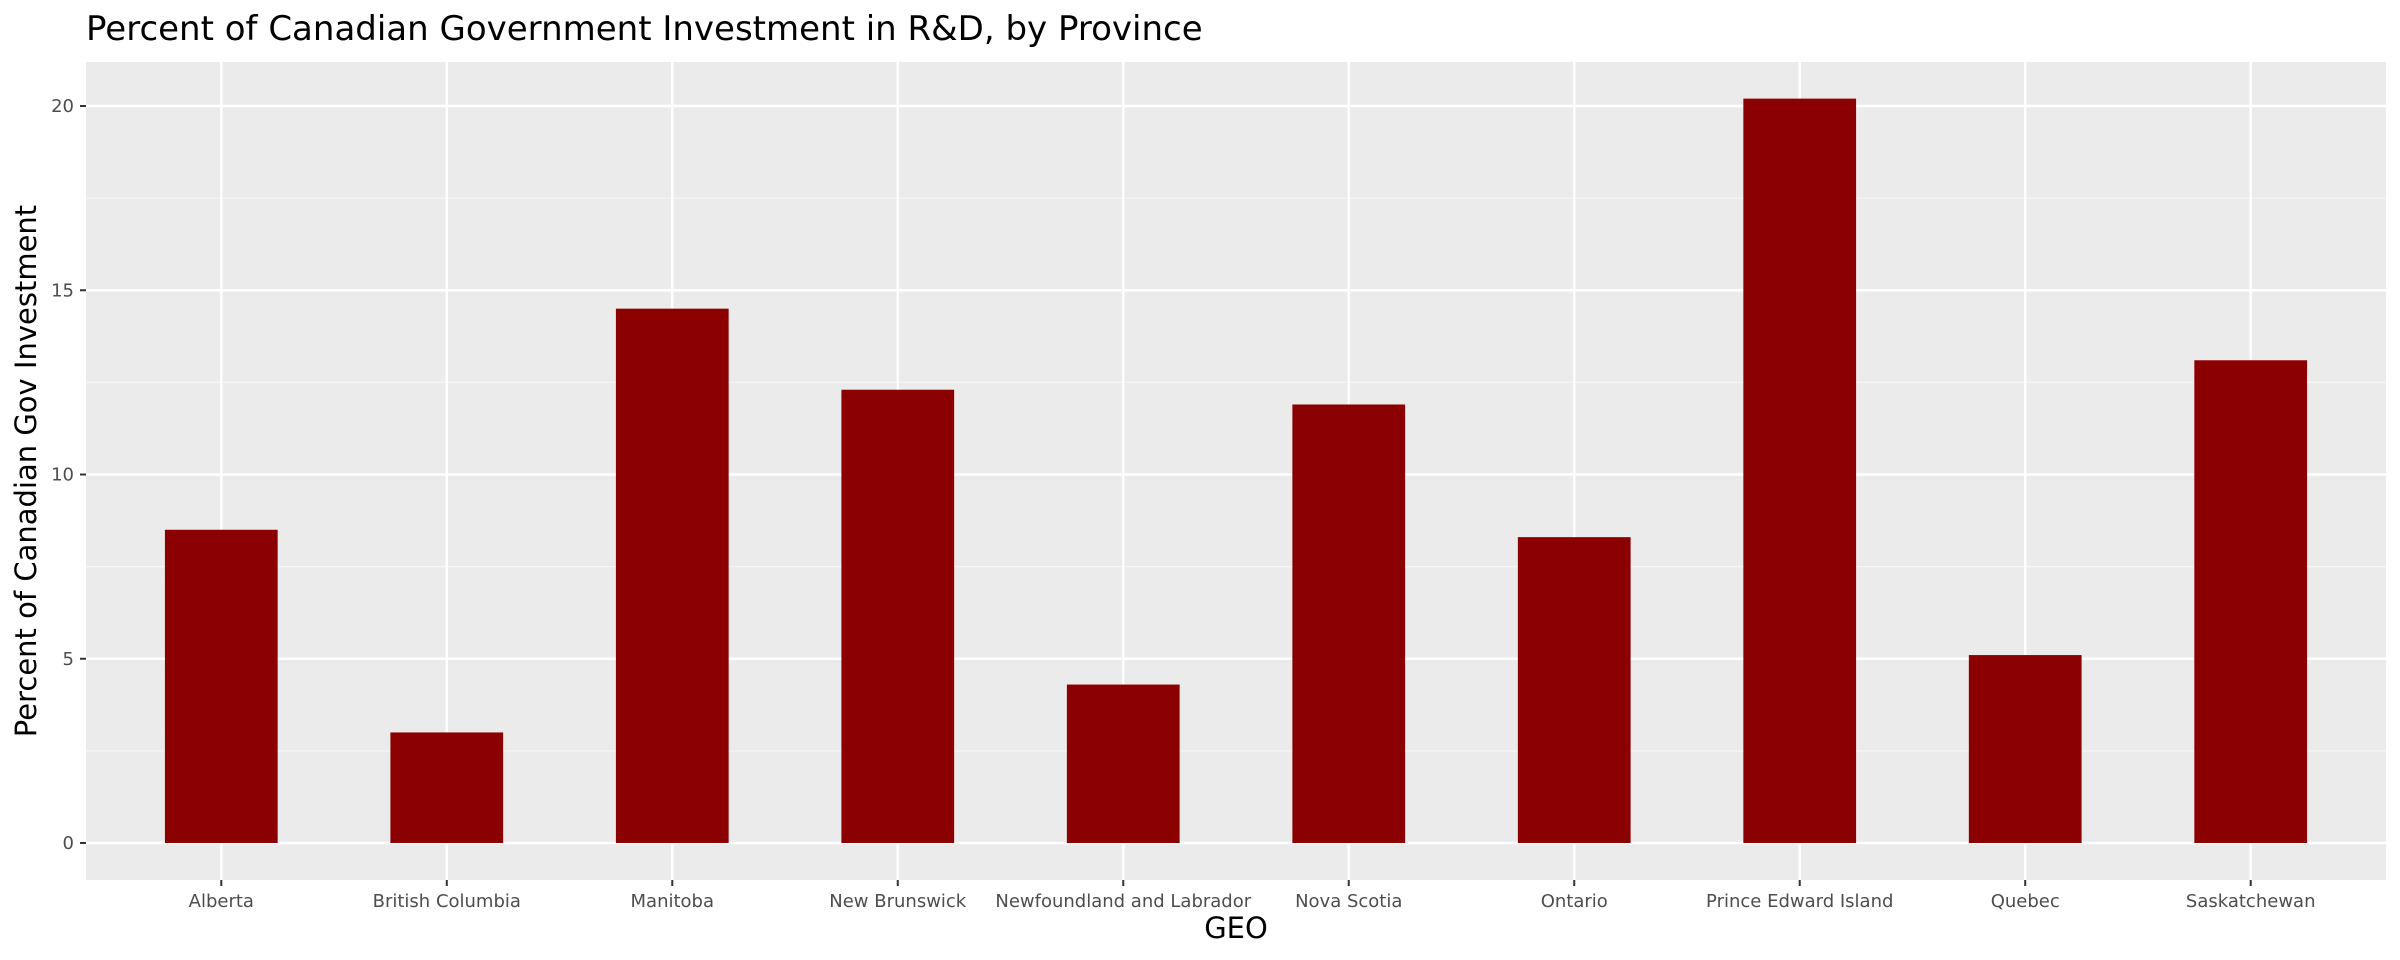  What do you see at coordinates (898, 901) in the screenshot?
I see `x-tick-label: New Brunswick` at bounding box center [898, 901].